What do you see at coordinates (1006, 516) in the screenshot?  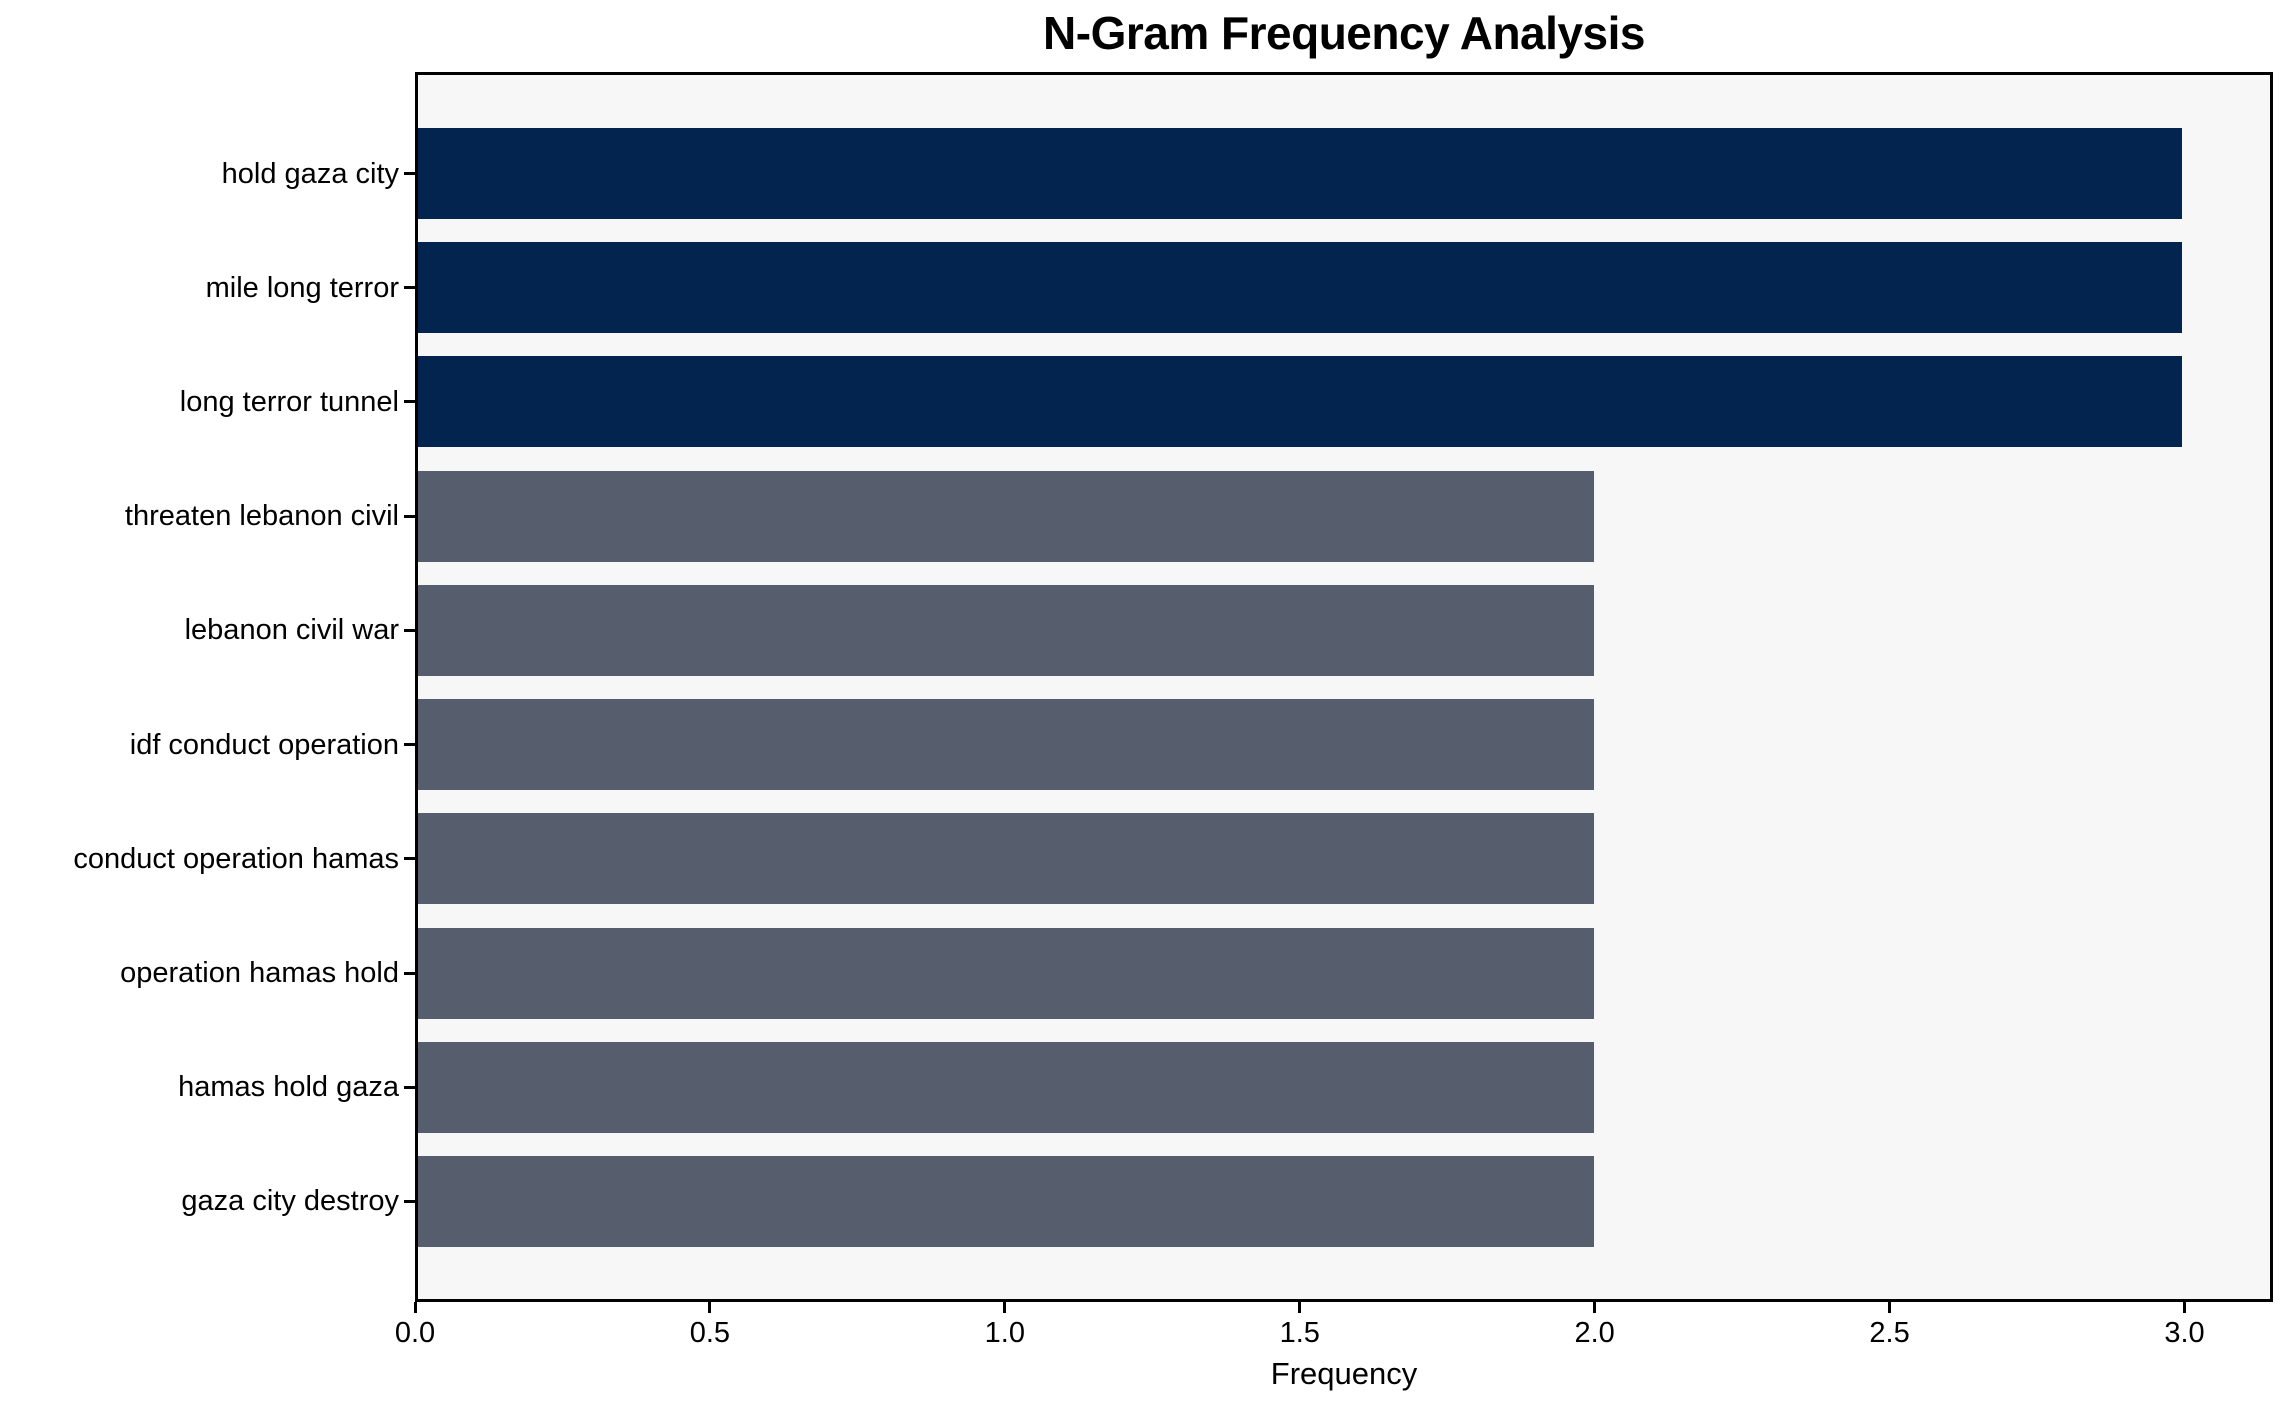 I see `bar-threaten-lebanon-civil` at bounding box center [1006, 516].